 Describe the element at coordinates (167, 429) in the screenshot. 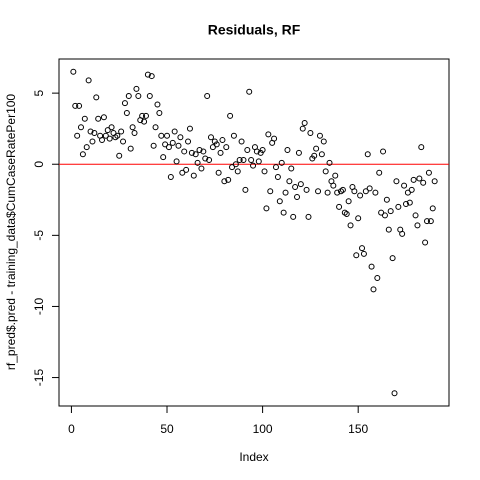

I see `x-tick-label: 50` at that location.